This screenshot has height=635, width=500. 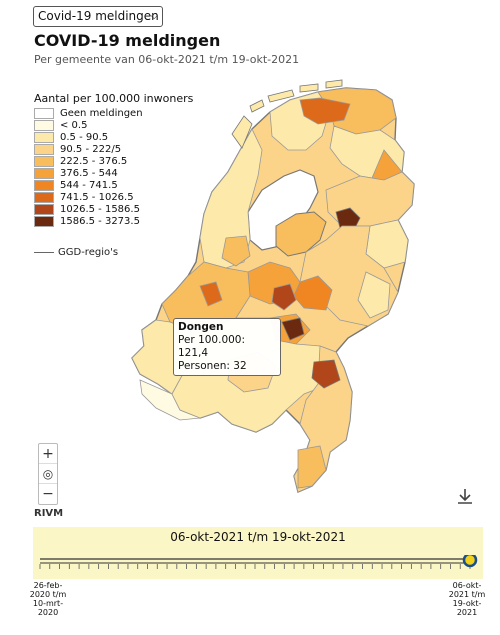 I want to click on map-tooltip: Dongen Per 100.000: 121,4 Personen: 32, so click(x=227, y=347).